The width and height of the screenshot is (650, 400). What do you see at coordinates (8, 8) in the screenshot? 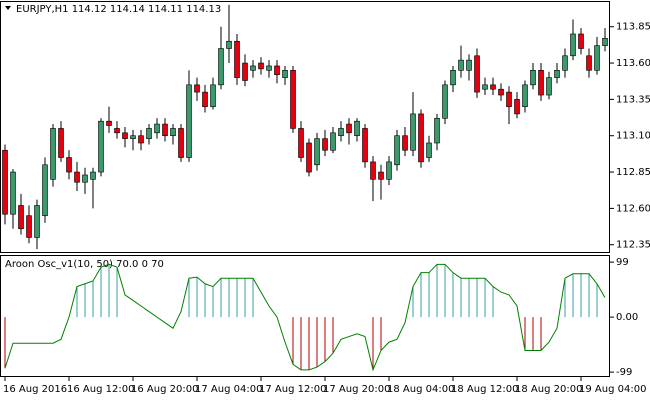
I see `menu-arrow` at bounding box center [8, 8].